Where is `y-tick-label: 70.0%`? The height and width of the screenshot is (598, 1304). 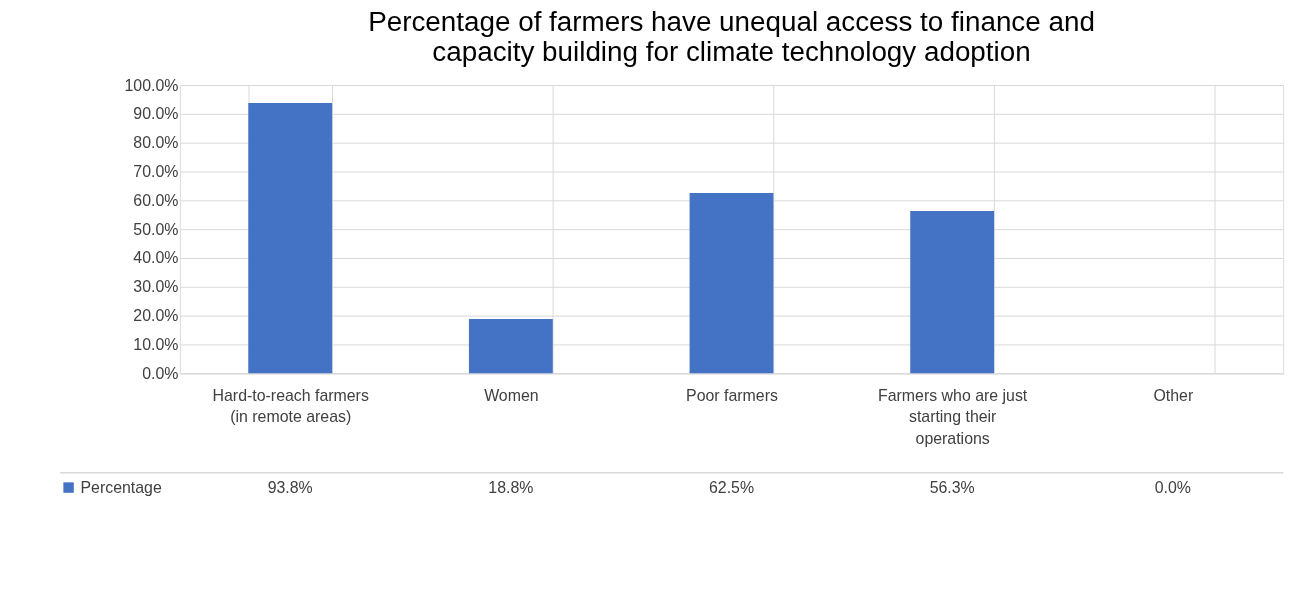 y-tick-label: 70.0% is located at coordinates (156, 171).